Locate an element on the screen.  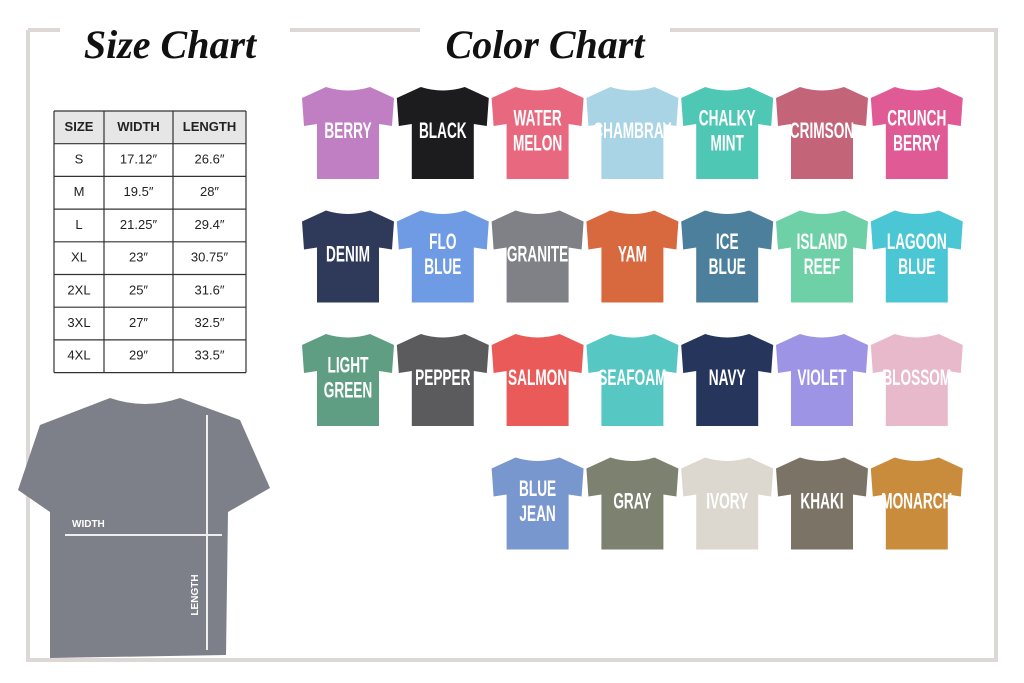
swatch-label: ICE is located at coordinates (727, 240).